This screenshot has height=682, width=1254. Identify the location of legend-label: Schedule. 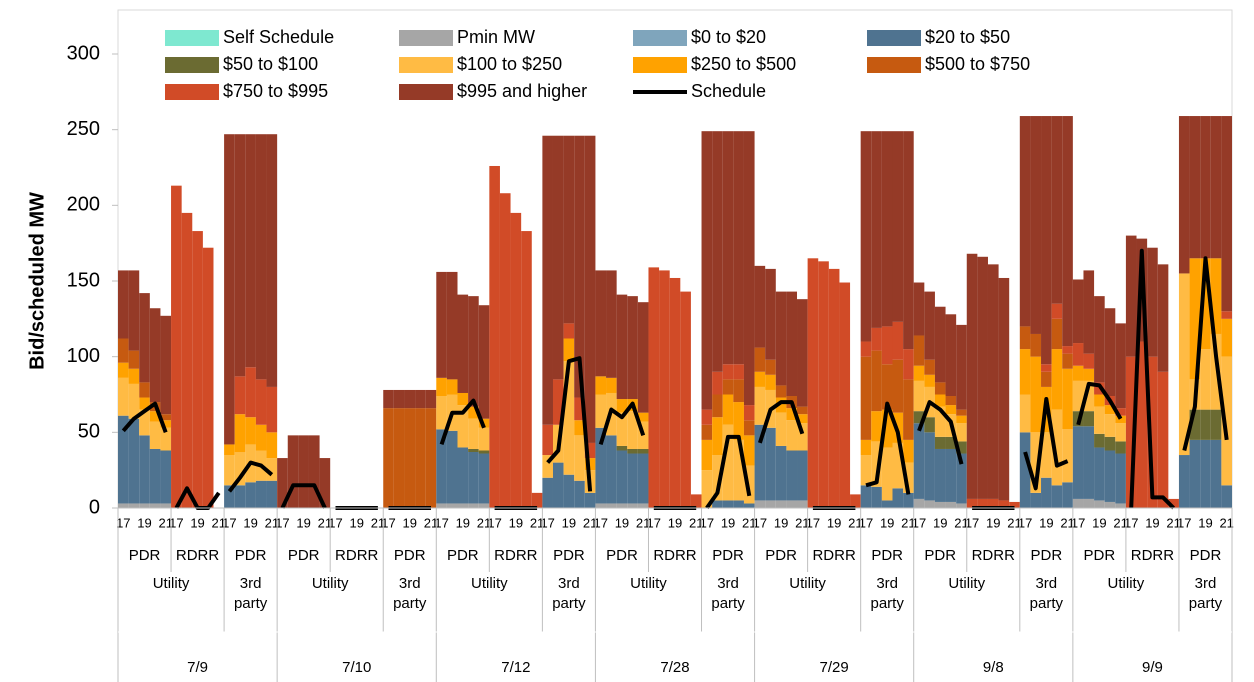
(728, 91).